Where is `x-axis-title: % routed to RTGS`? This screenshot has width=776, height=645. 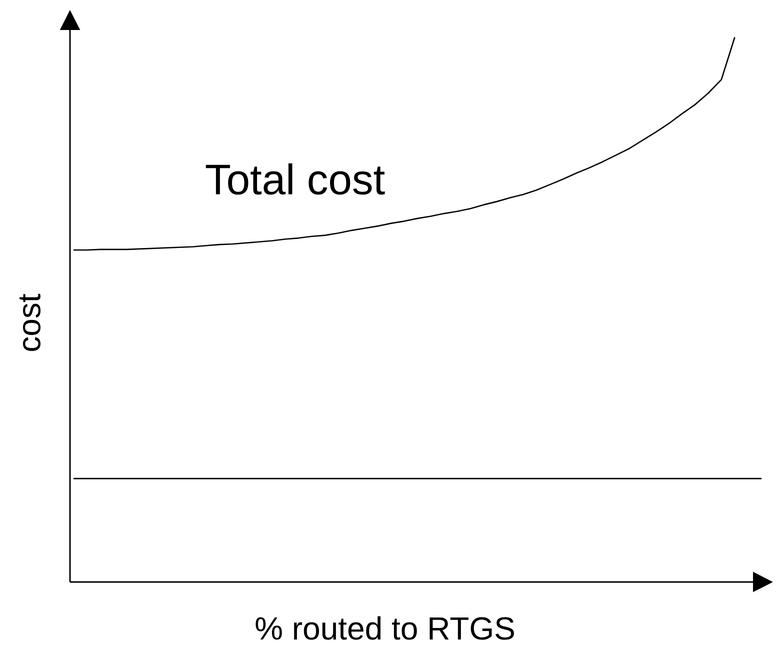
x-axis-title: % routed to RTGS is located at coordinates (385, 628).